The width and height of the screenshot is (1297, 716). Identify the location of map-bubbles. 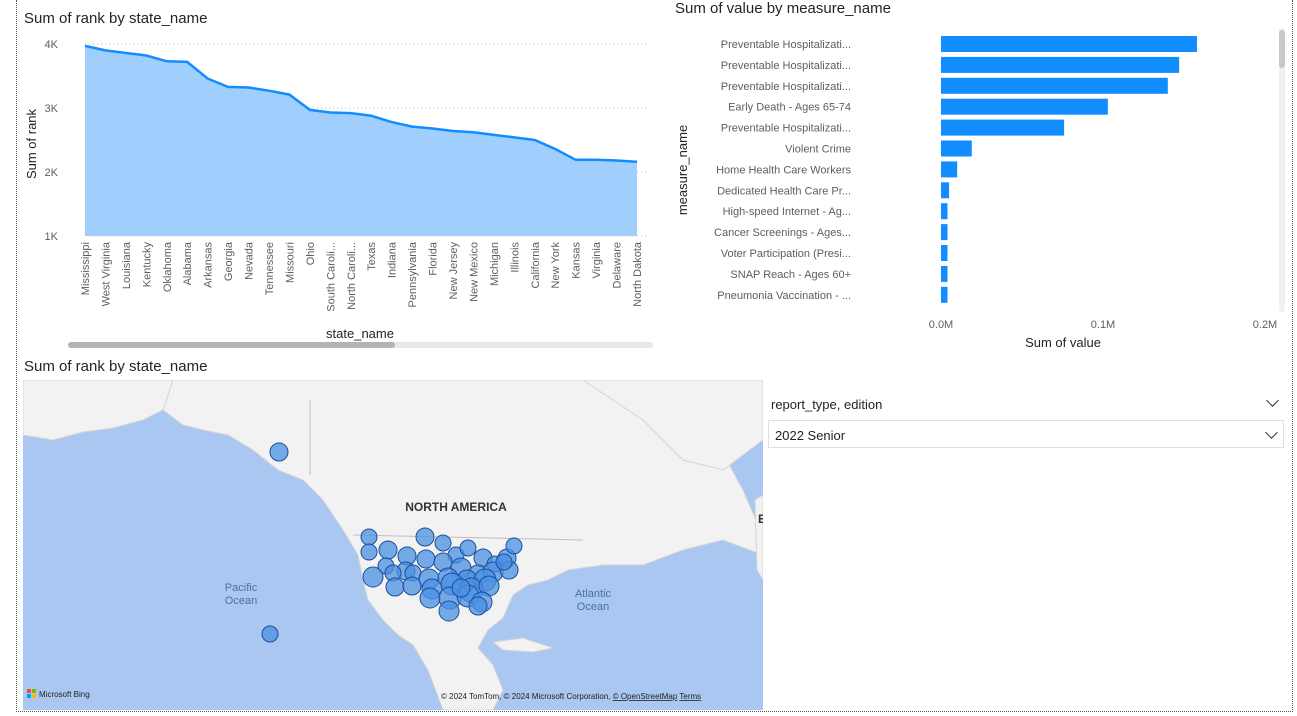
(392, 542).